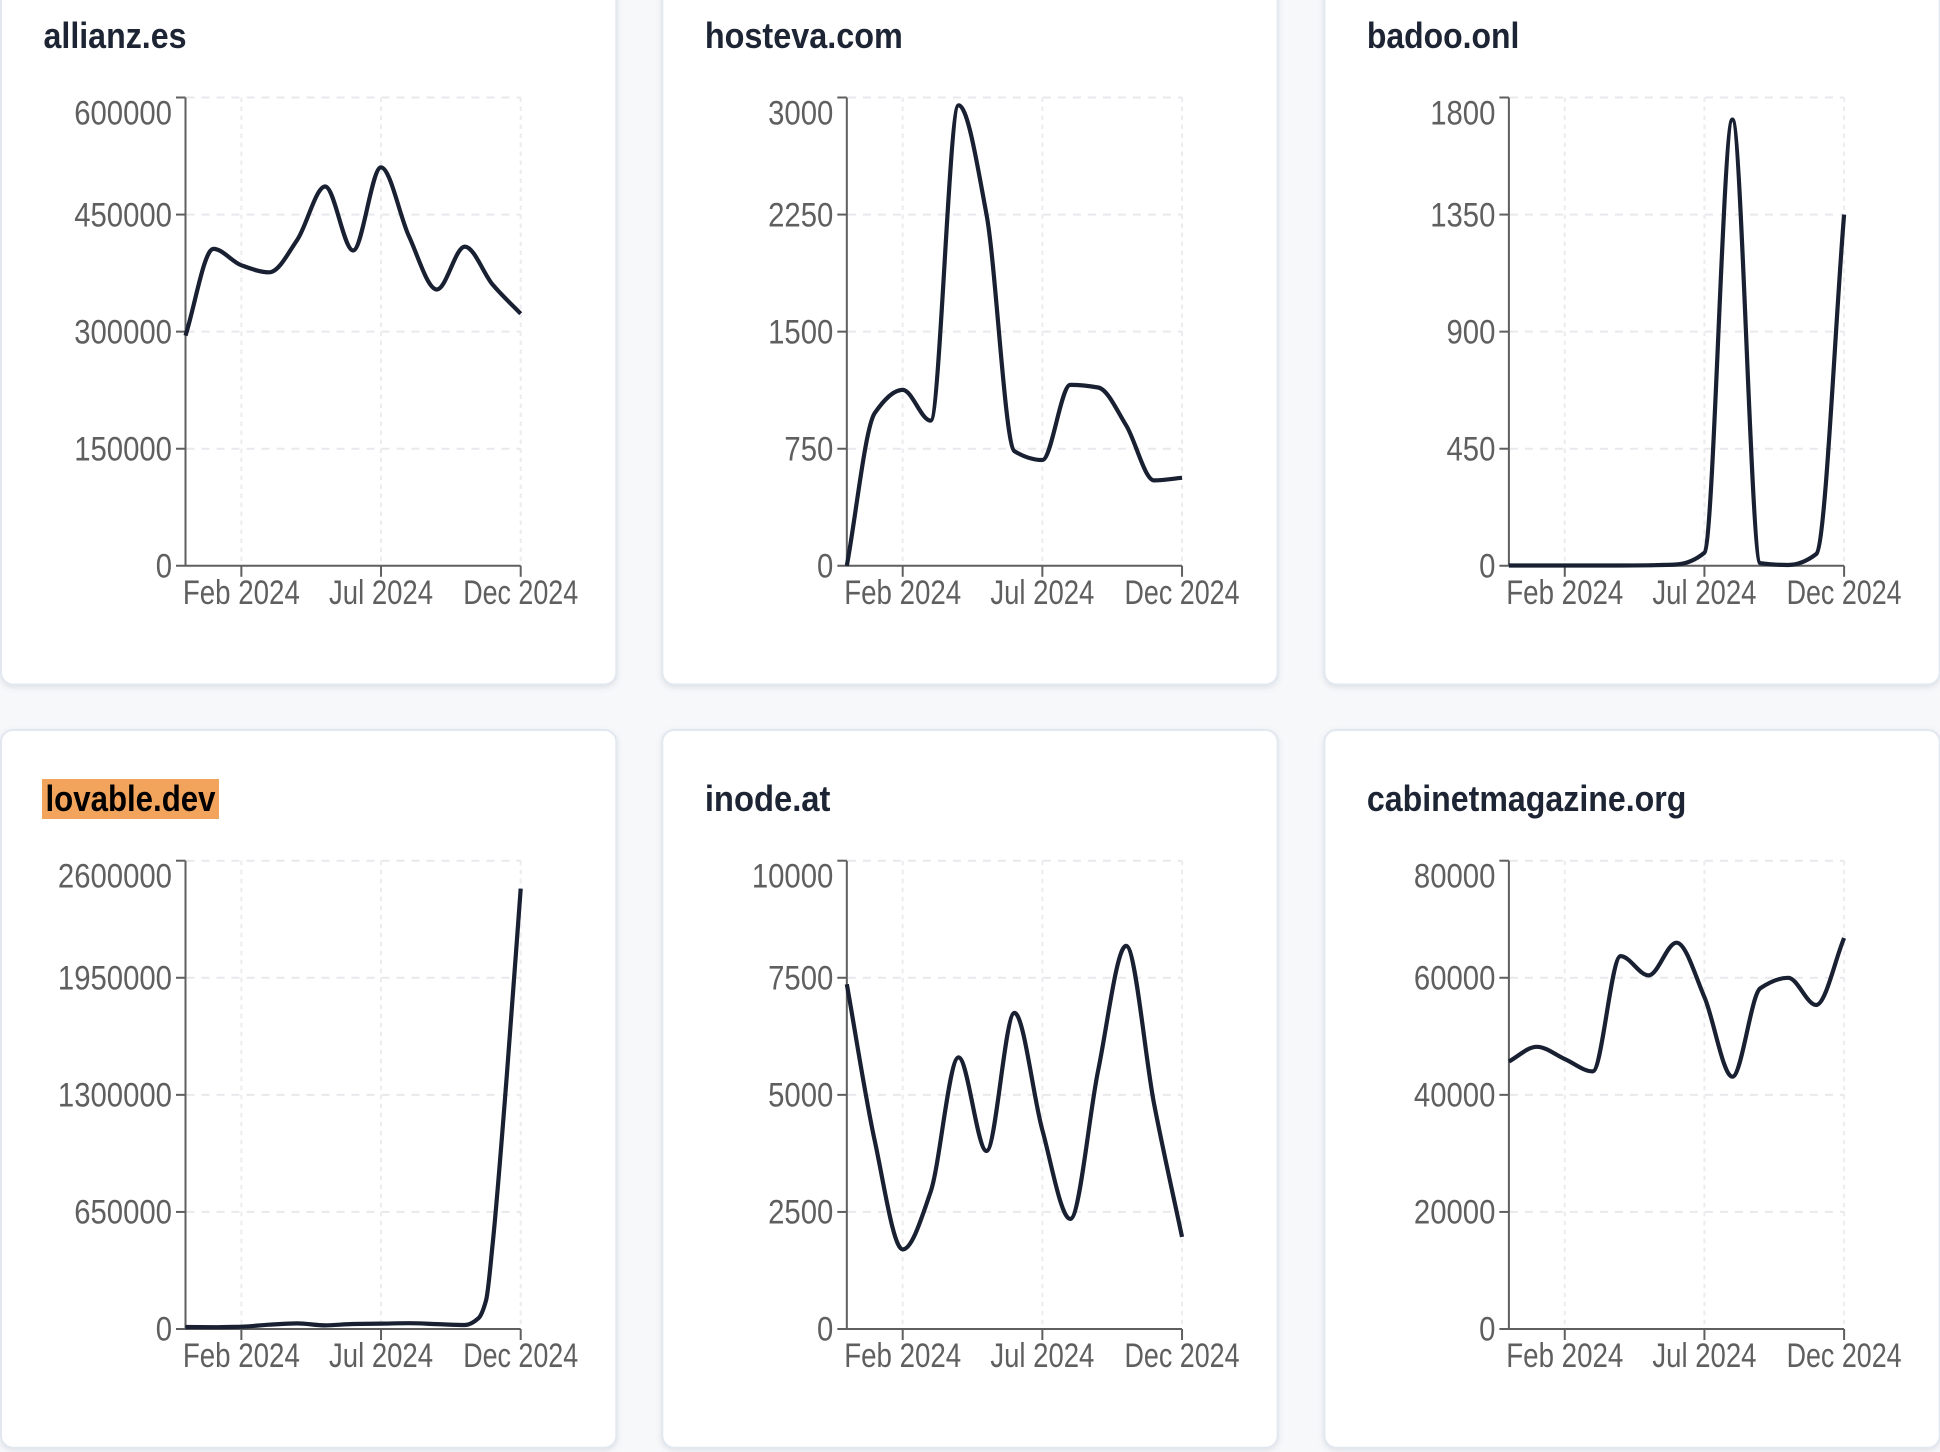 Image resolution: width=1940 pixels, height=1452 pixels. I want to click on svg-text: 1500, so click(800, 332).